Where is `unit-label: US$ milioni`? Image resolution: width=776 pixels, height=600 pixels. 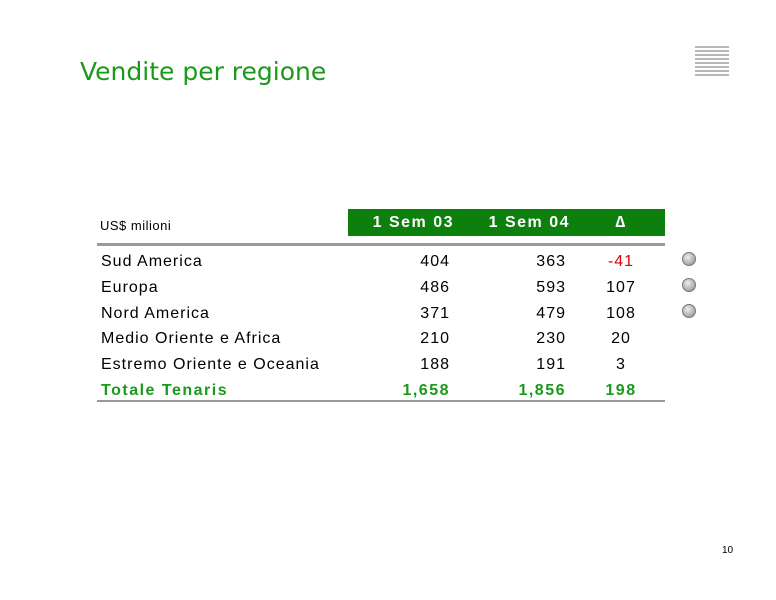
unit-label: US$ milioni is located at coordinates (136, 225).